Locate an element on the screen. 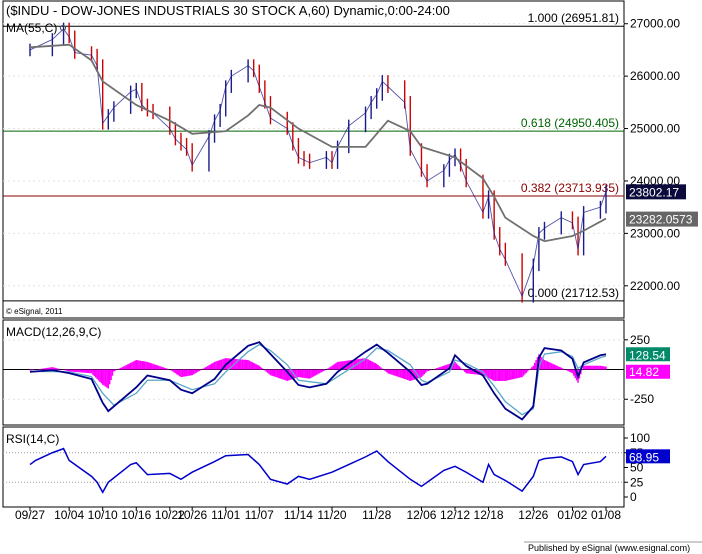 Image resolution: width=702 pixels, height=554 pixels. rsi-y-axis: 100755025068.95 is located at coordinates (647, 467).